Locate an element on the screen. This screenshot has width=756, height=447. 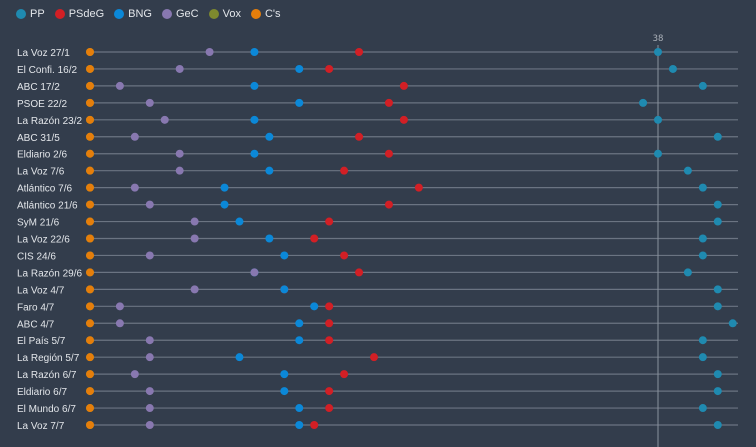
legend-item-vox: Vox is located at coordinates (224, 14).